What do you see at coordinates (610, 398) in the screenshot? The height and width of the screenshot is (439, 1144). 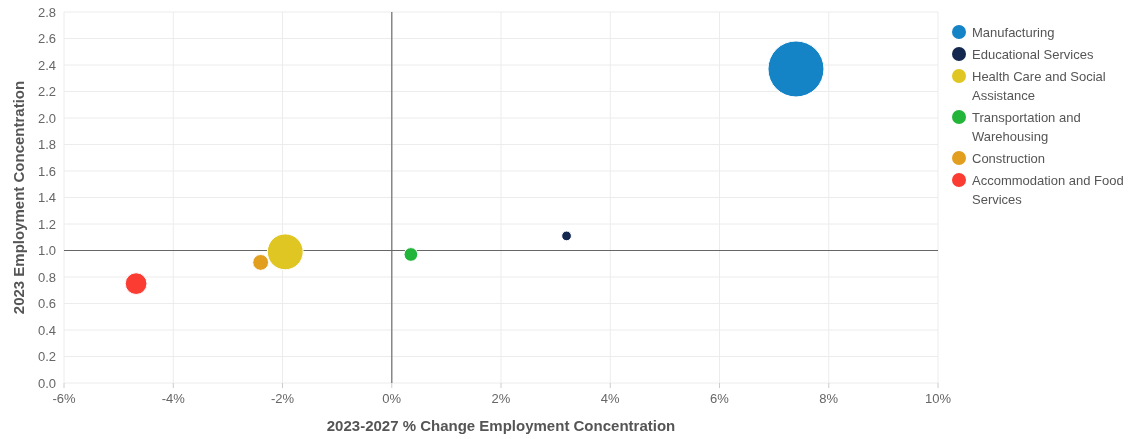 I see `x-tick-label: 4%` at bounding box center [610, 398].